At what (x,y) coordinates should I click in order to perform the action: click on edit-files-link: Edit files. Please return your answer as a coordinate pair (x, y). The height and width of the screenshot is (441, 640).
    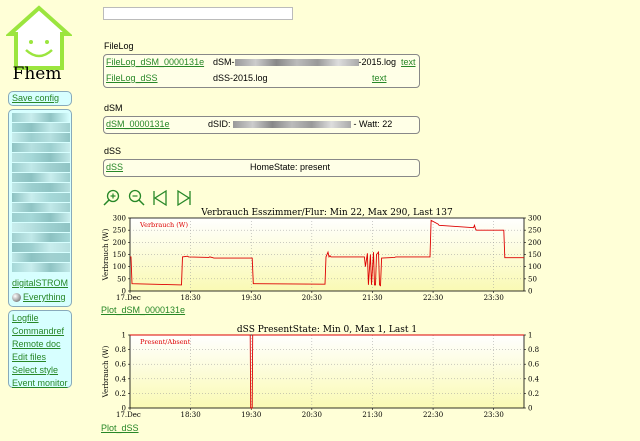
    Looking at the image, I should click on (29, 357).